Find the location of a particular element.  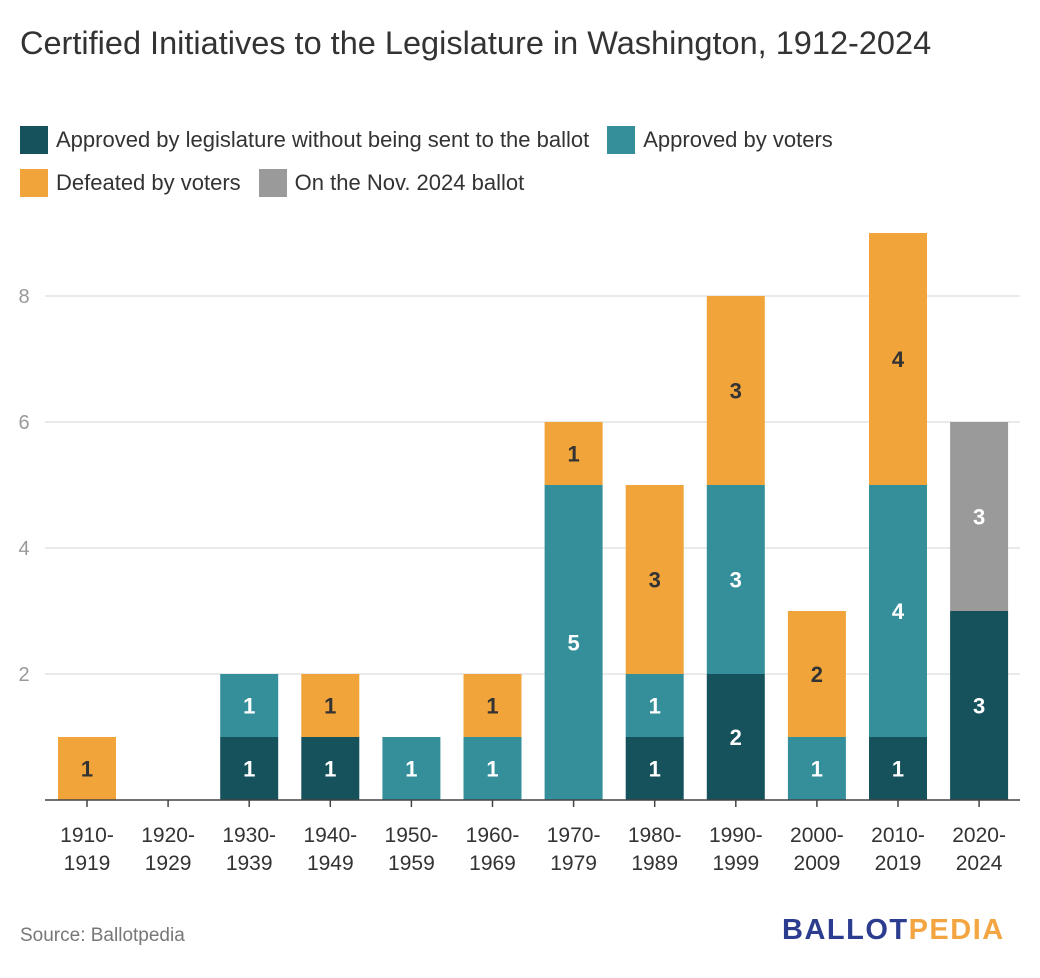

source-note: Source: Ballotpedia is located at coordinates (102, 935).